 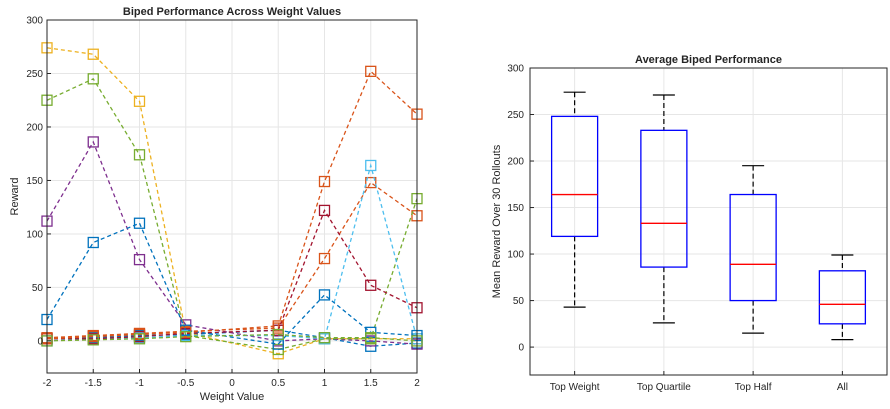 What do you see at coordinates (232, 12) in the screenshot?
I see `chart-title: Biped Performance Across Weight Values` at bounding box center [232, 12].